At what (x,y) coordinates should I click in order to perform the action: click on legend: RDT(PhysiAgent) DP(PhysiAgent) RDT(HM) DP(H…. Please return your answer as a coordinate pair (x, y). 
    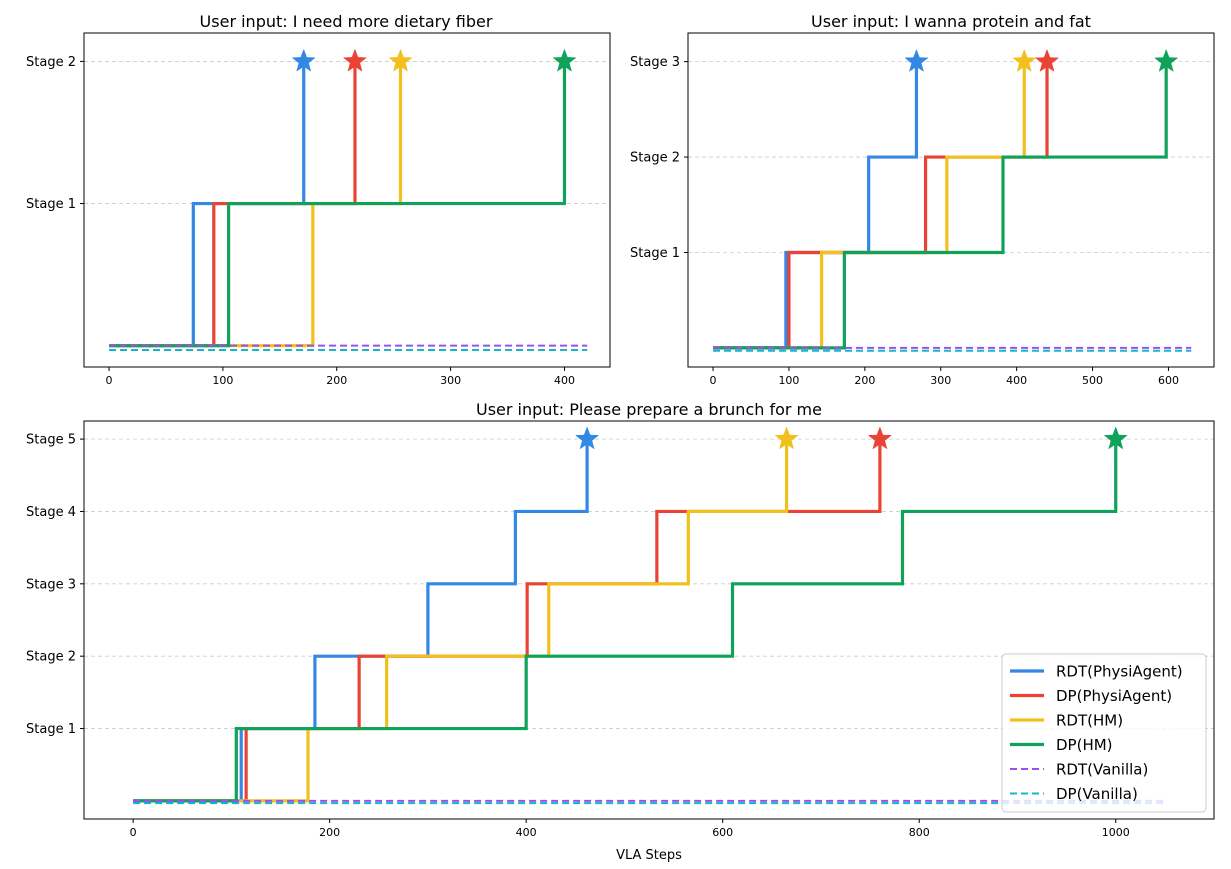
    Looking at the image, I should click on (1104, 733).